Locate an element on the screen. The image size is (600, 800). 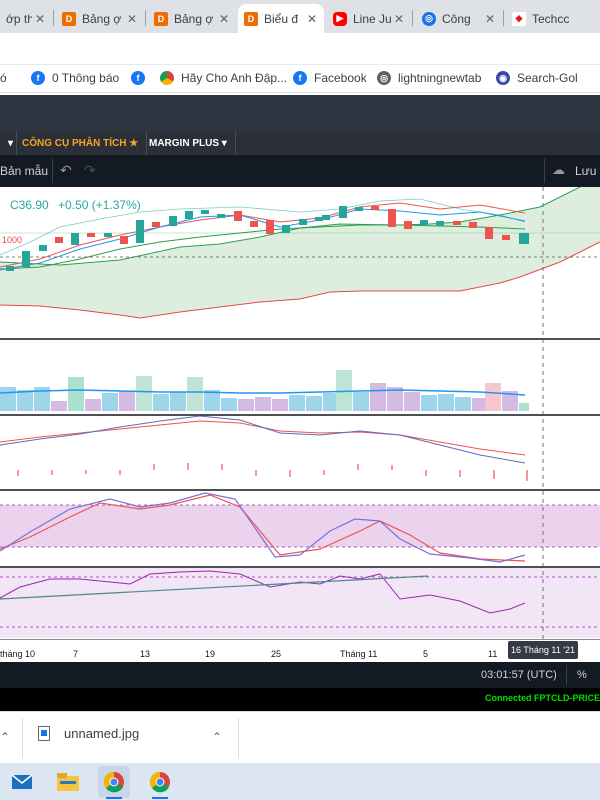
utc-clock: 03:01:57 (UTC) is located at coordinates (519, 675).